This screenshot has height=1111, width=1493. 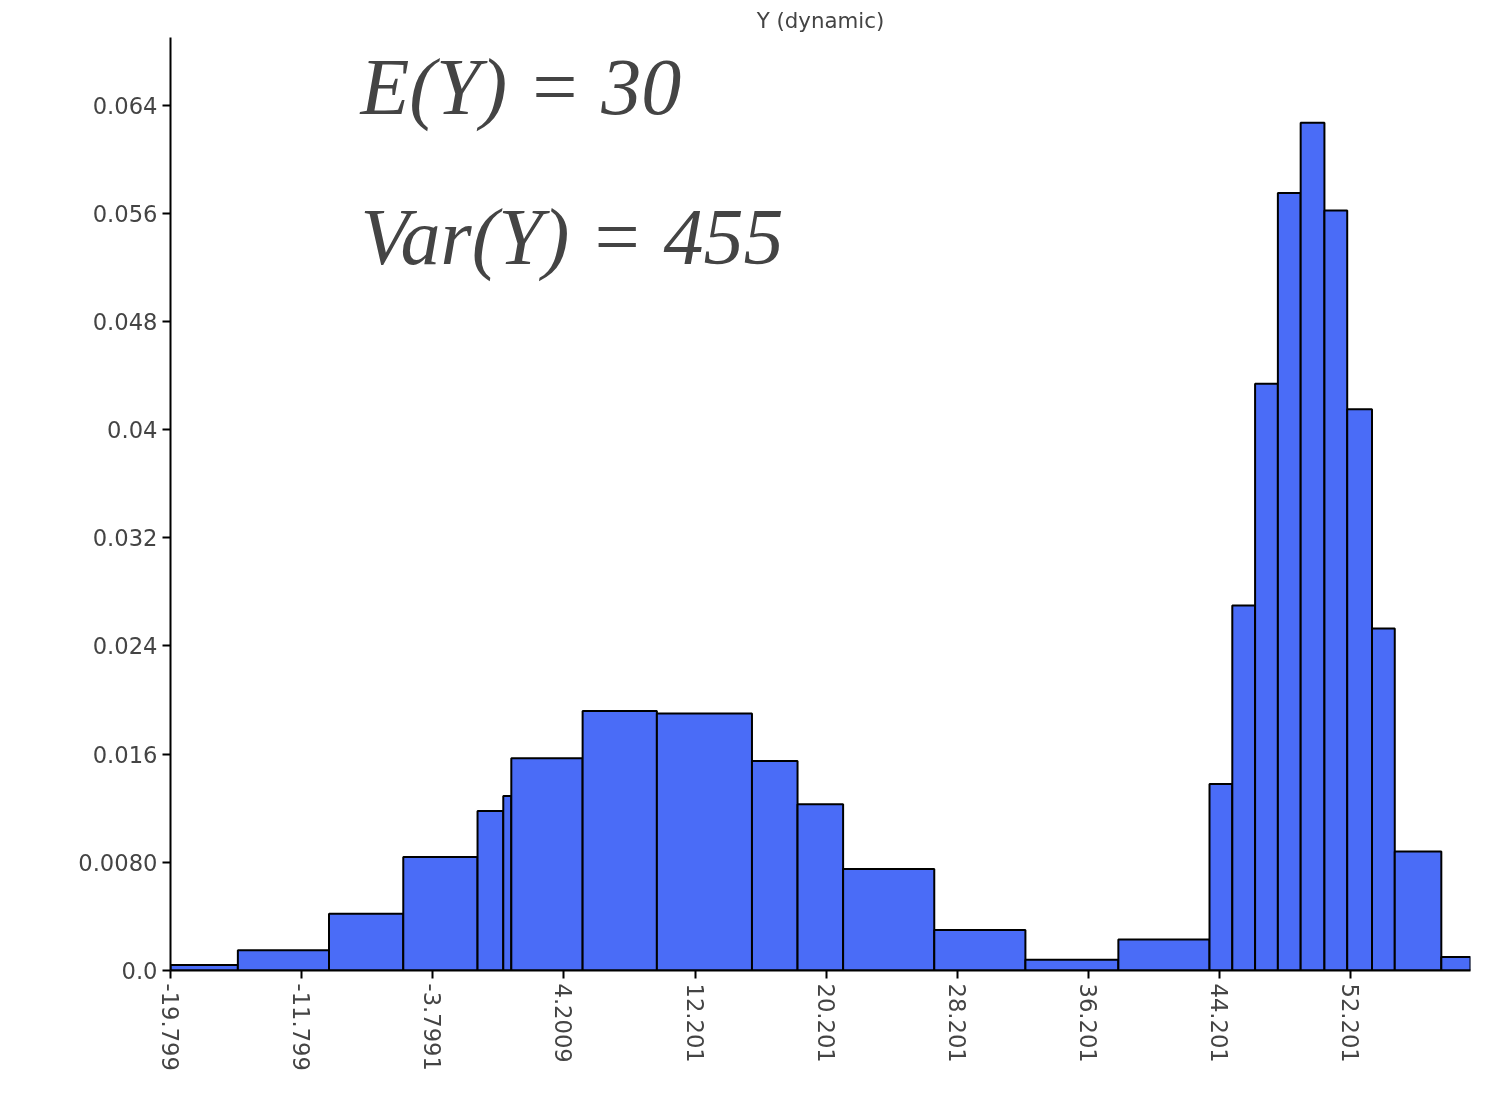 What do you see at coordinates (820, 20) in the screenshot?
I see `chart-title: Y (dynamic)` at bounding box center [820, 20].